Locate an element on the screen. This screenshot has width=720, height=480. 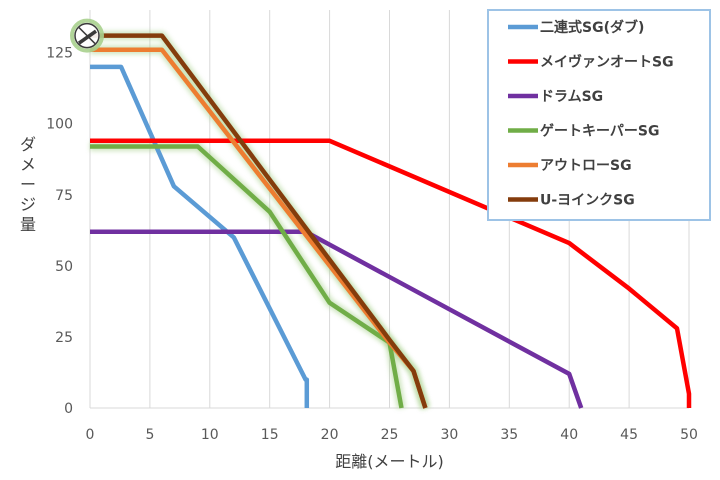
y-tick-label: 125 is located at coordinates (59, 54).